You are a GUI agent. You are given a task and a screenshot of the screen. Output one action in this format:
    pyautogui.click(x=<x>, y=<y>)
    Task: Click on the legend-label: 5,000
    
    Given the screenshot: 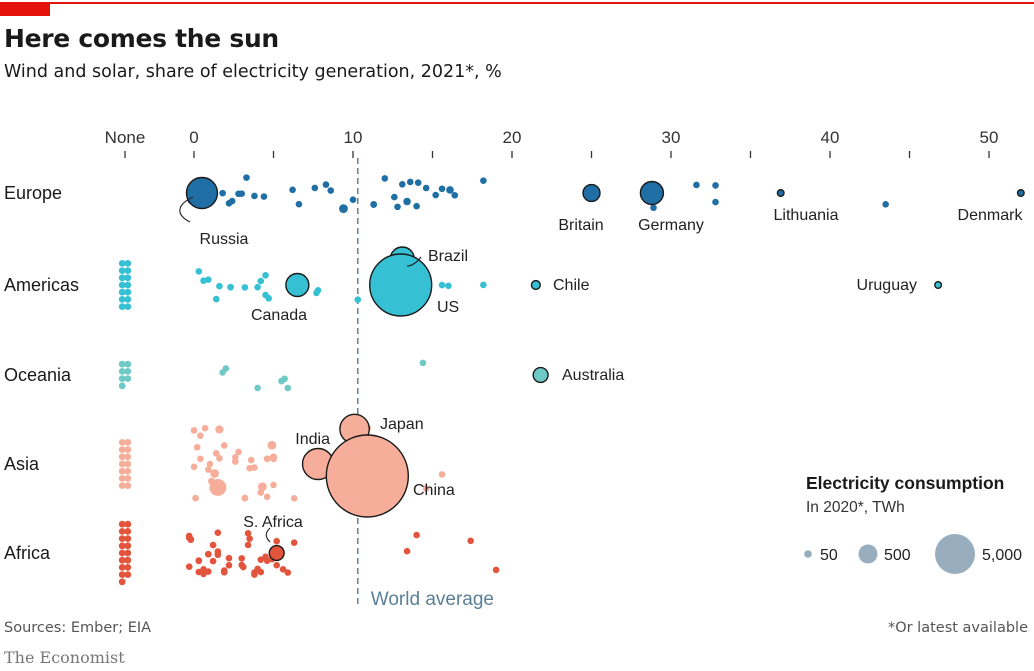 What is the action you would take?
    pyautogui.click(x=1002, y=555)
    